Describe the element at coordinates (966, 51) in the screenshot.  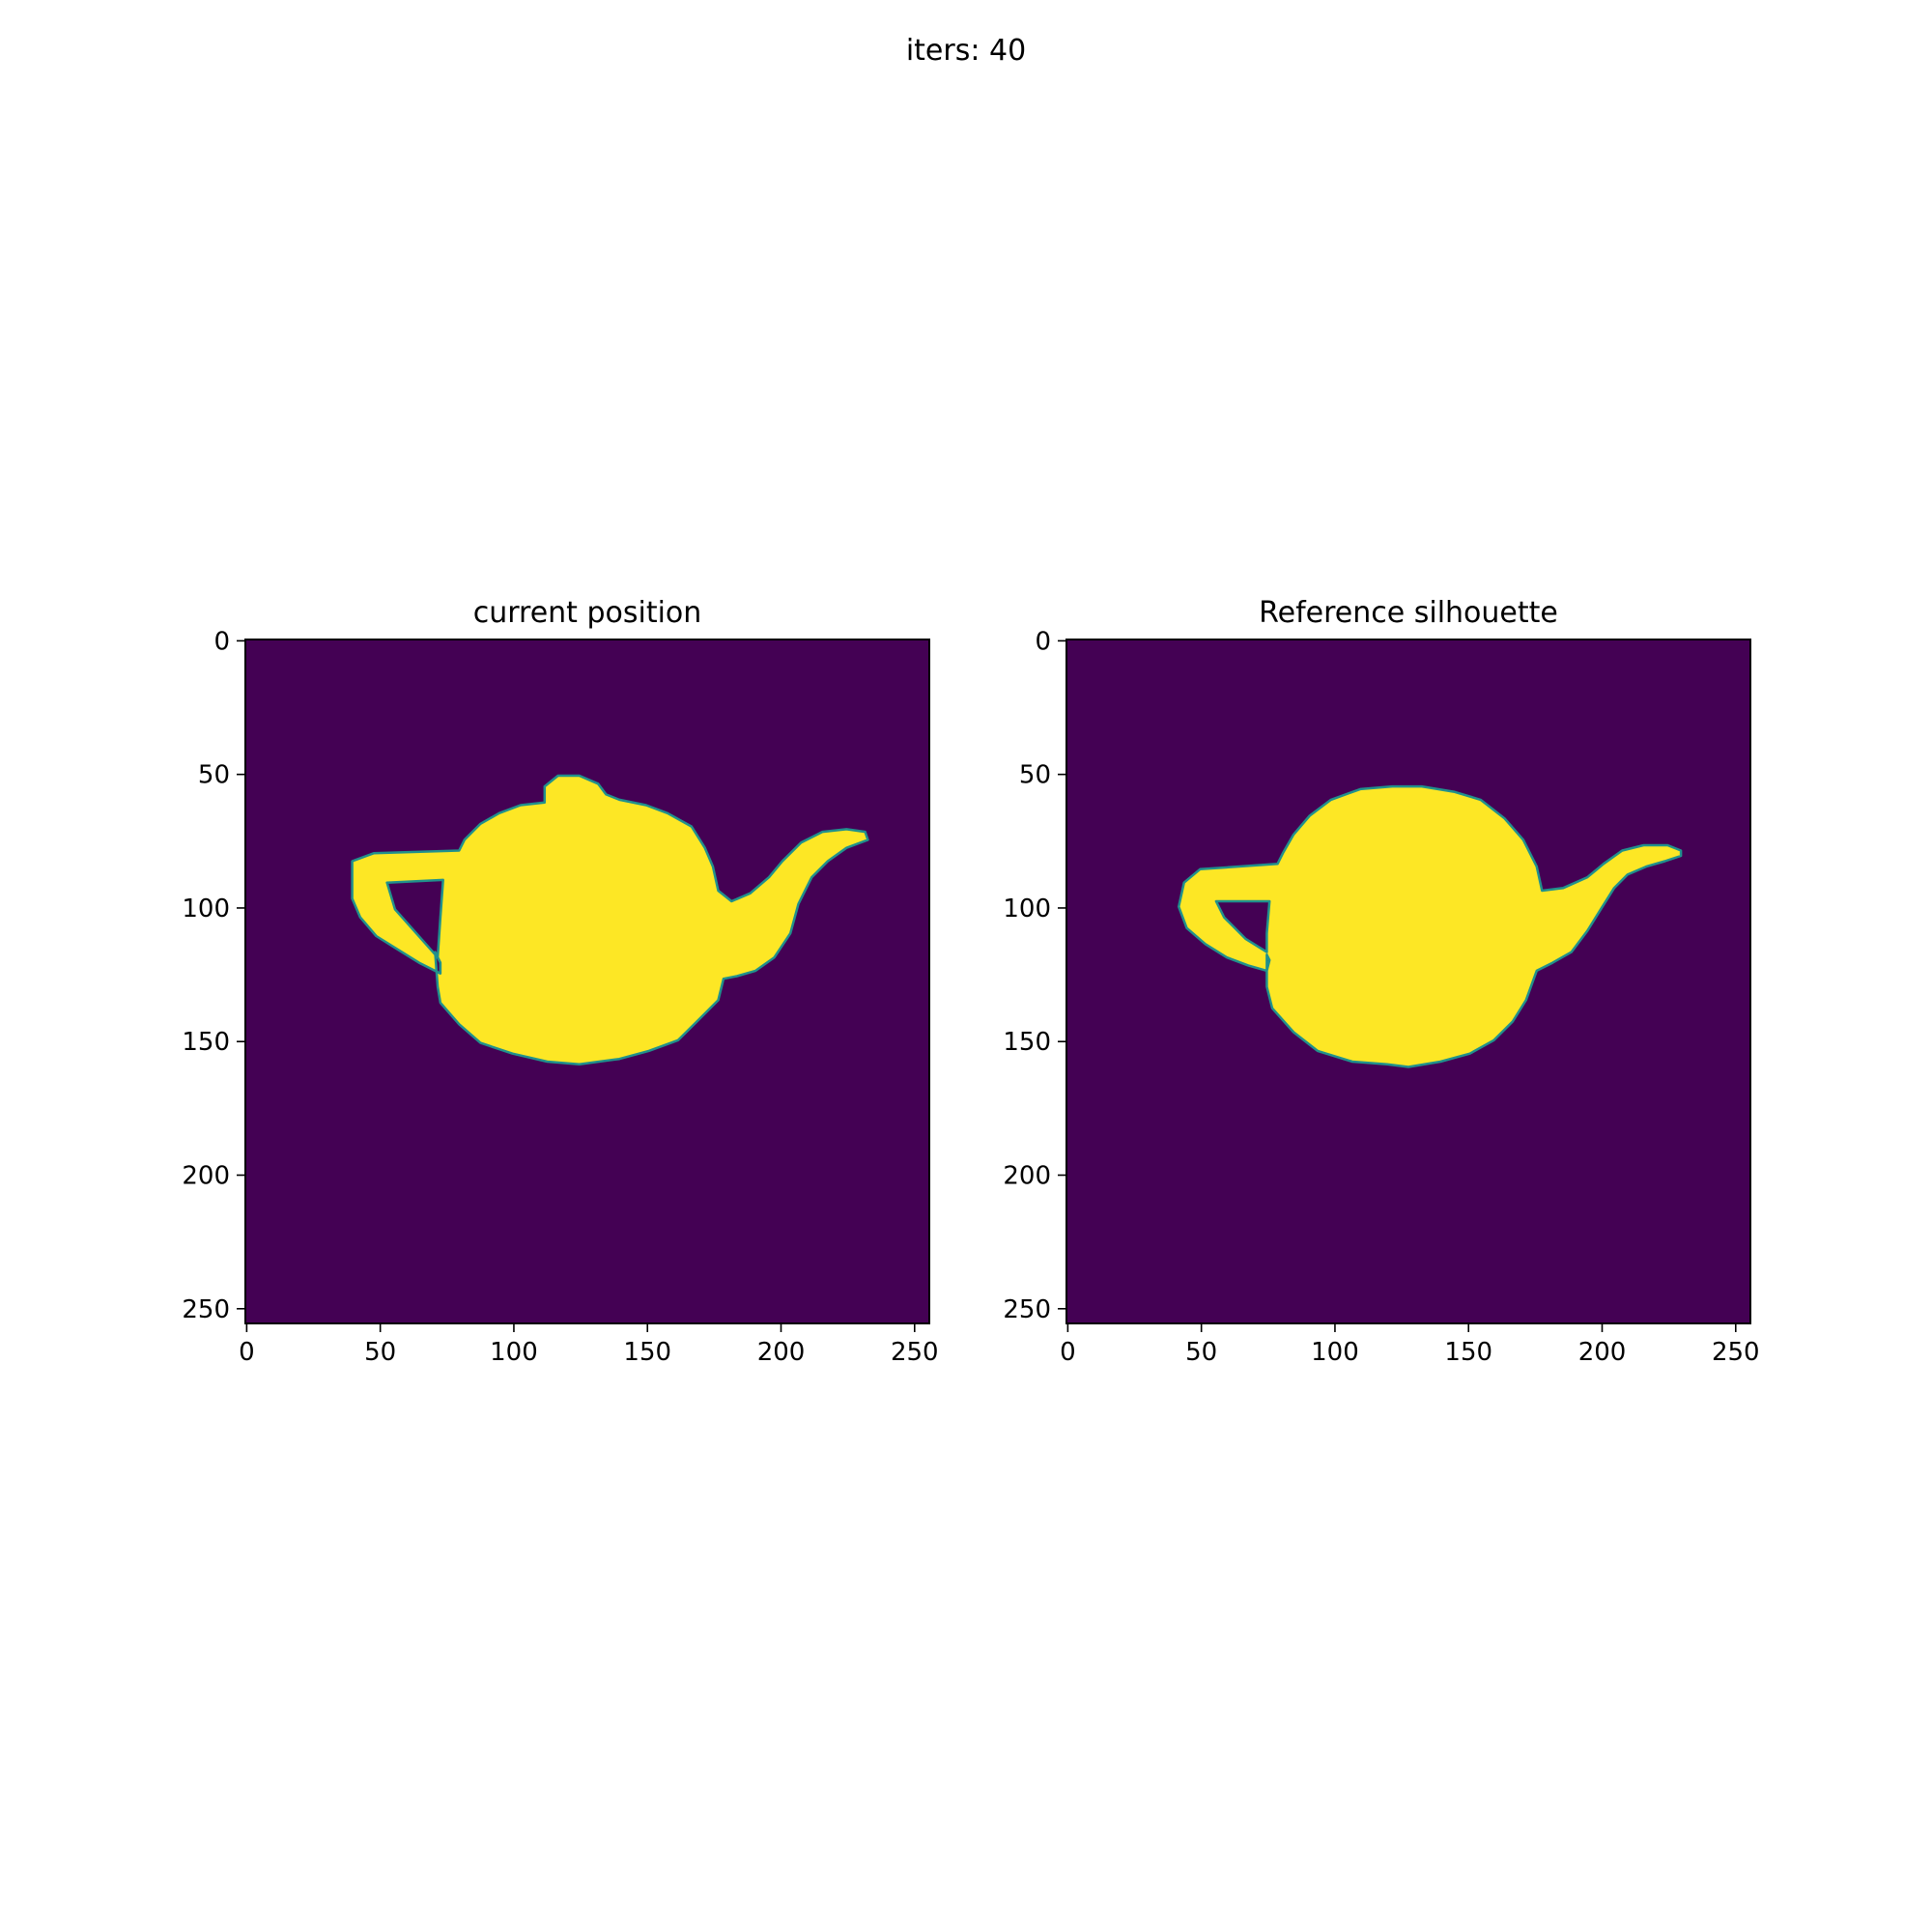
I see `figure-title: iters: 40` at that location.